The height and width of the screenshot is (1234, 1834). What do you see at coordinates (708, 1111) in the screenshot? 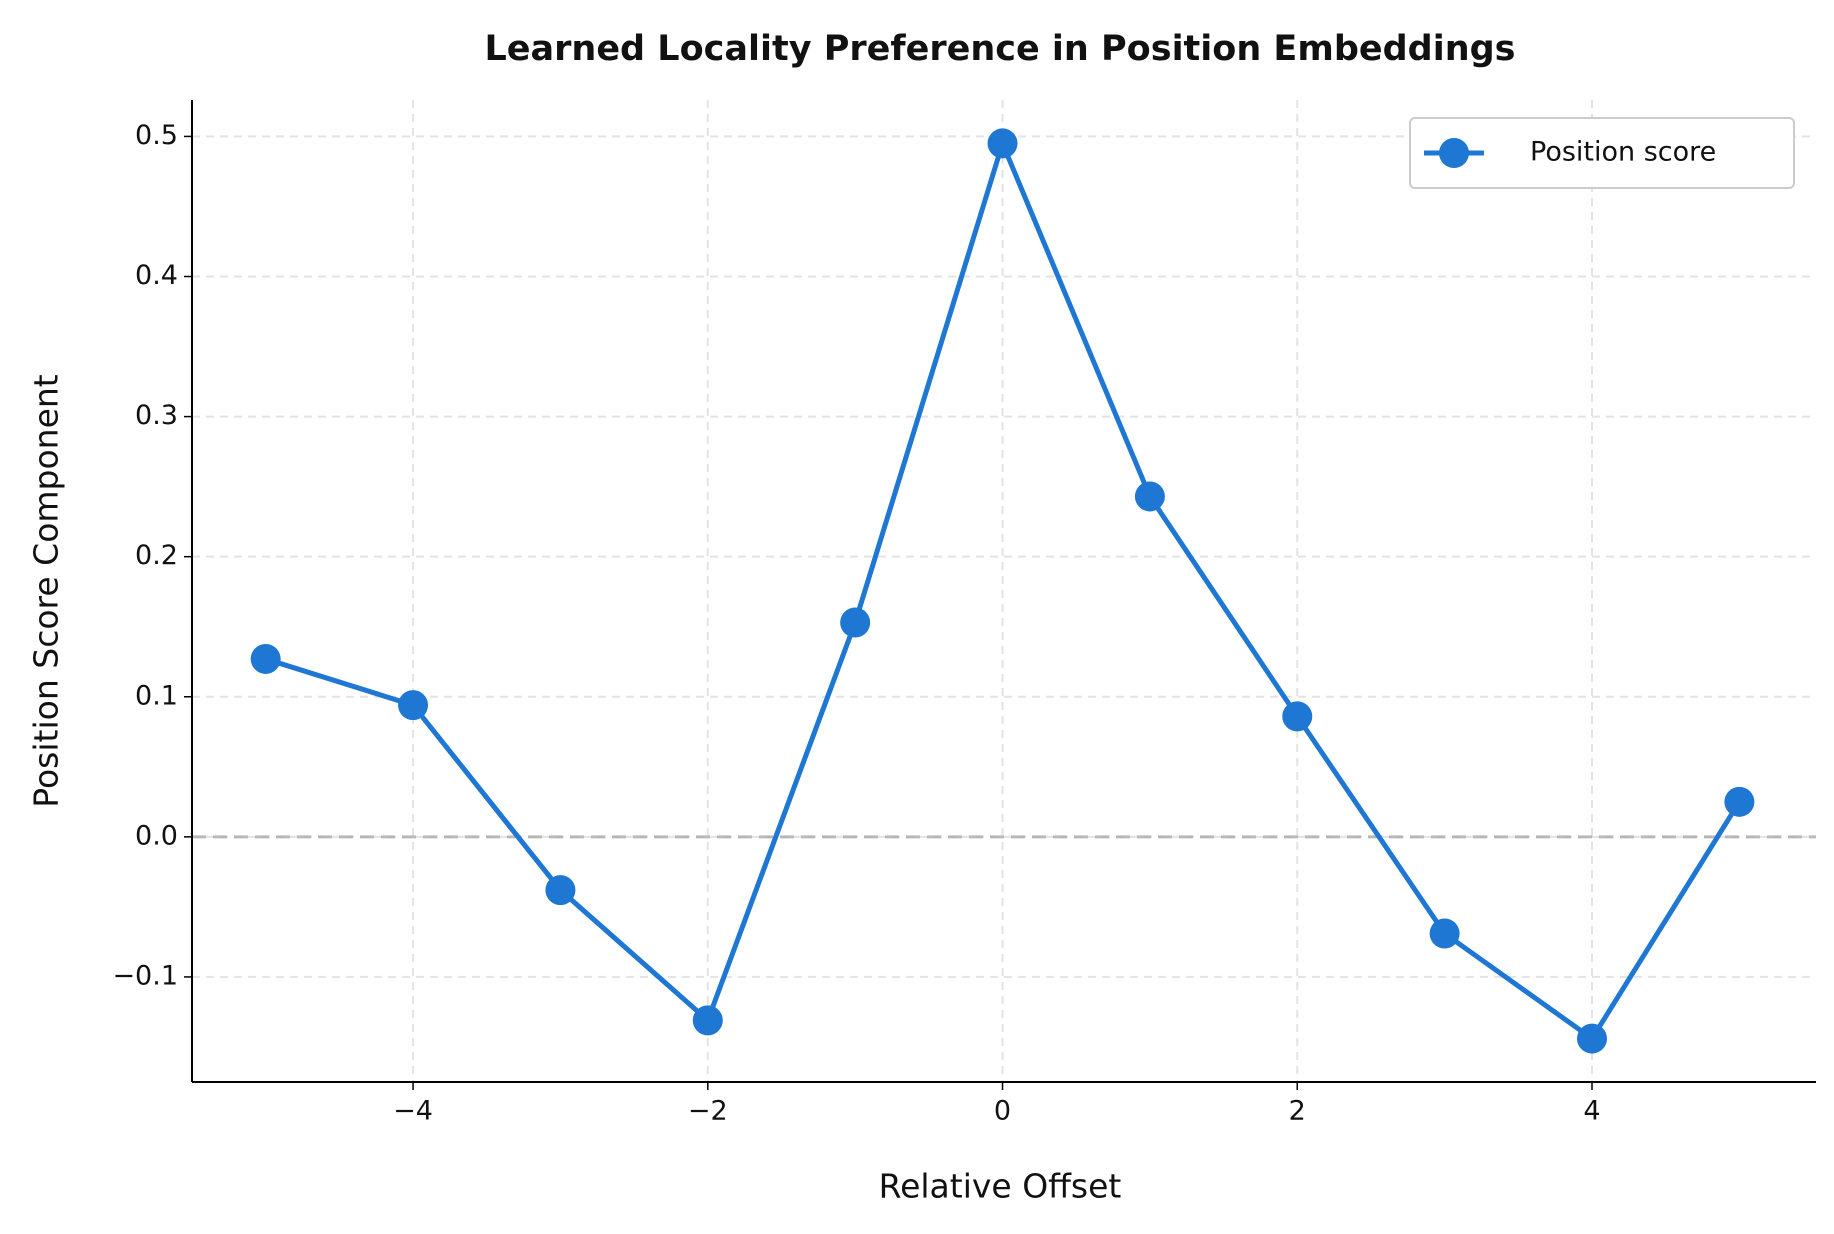
I see `x-tick-label: −2` at bounding box center [708, 1111].